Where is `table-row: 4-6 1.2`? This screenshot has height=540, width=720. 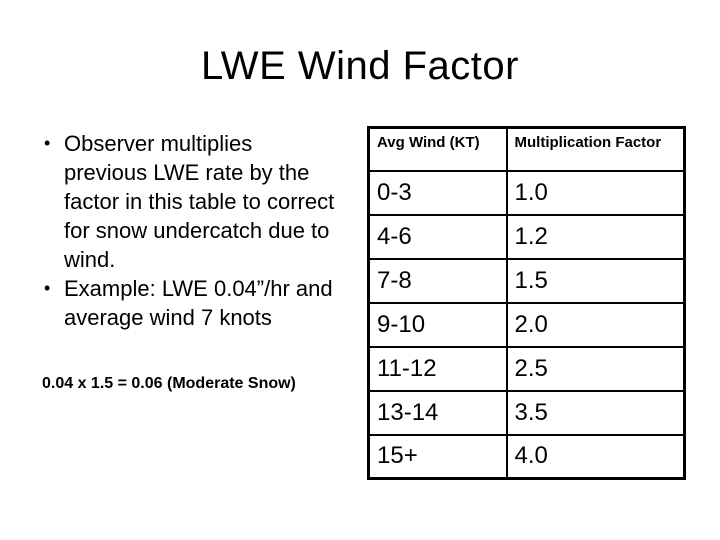
table-row: 4-6 1.2 is located at coordinates (526, 236).